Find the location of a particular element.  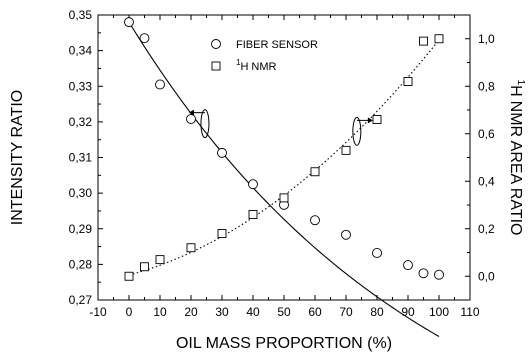

x-tick-label: 70 is located at coordinates (346, 312).